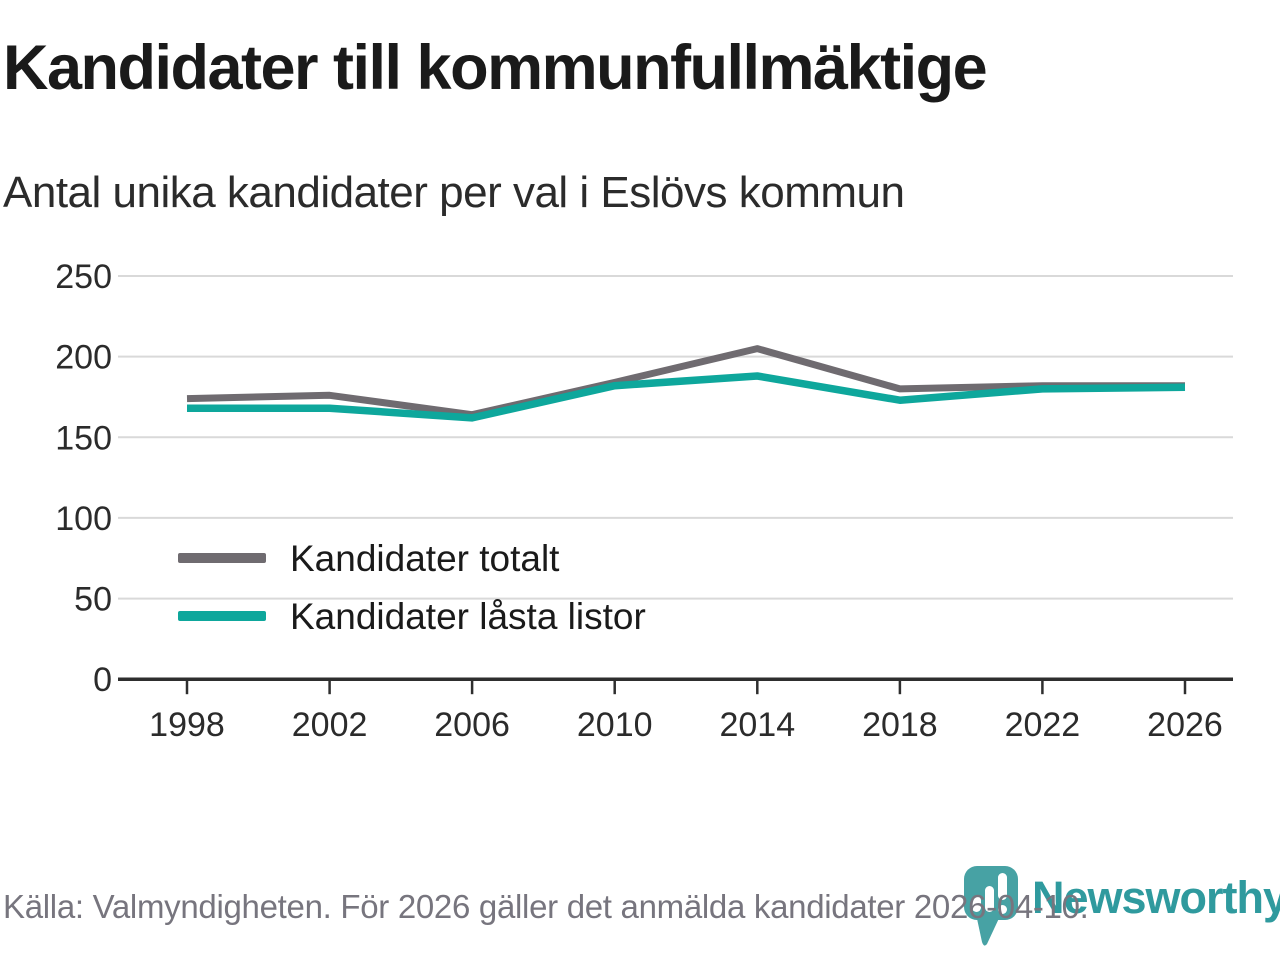  I want to click on legend-label-1: Kandidater låsta listor, so click(468, 616).